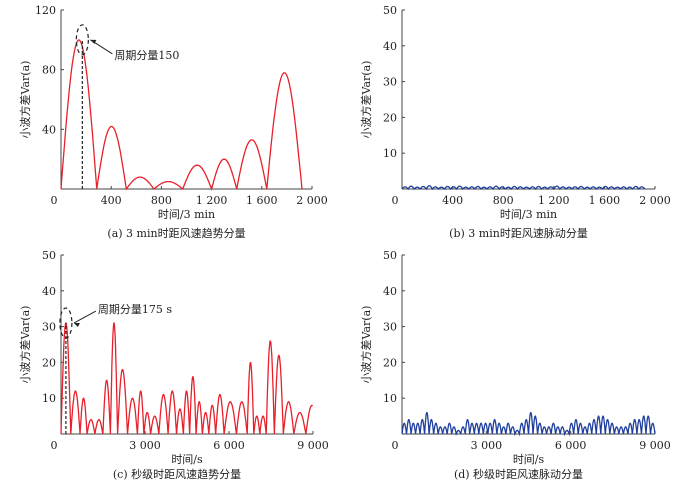 This screenshot has height=485, width=700. What do you see at coordinates (176, 233) in the screenshot?
I see `panel-caption: (a) 3 min时距风速趋势分量` at bounding box center [176, 233].